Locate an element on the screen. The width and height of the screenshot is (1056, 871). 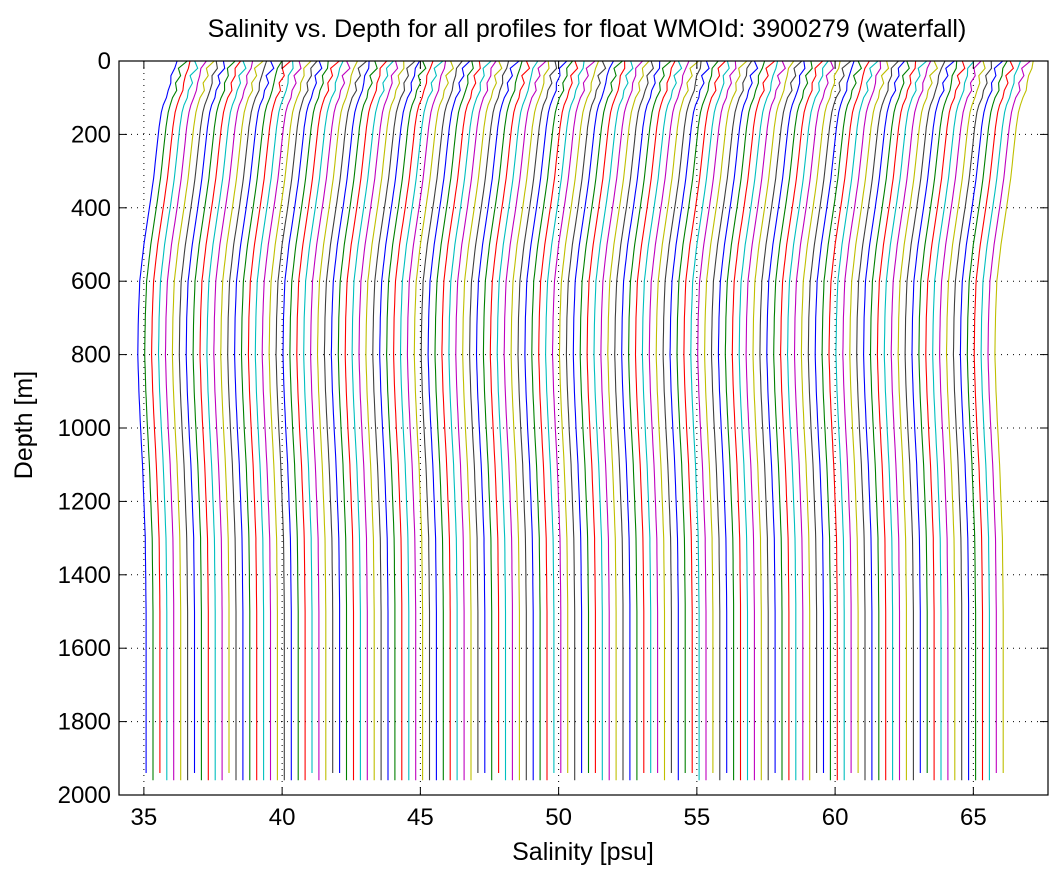
y-tick-label: 1800 is located at coordinates (84, 722).